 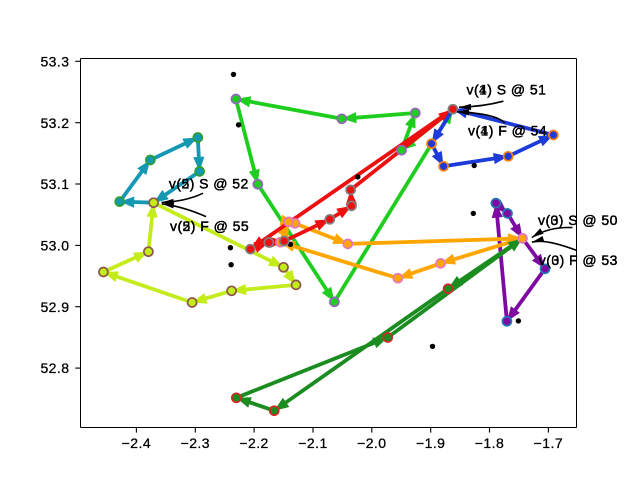 I want to click on svg-text: v(4) F @ 54, so click(x=507, y=131).